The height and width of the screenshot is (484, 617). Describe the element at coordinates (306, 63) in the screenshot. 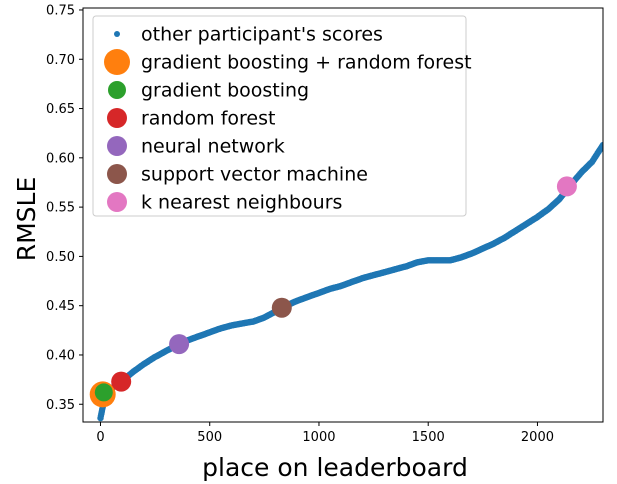

I see `legend-label: gradient boosting + random forest` at that location.